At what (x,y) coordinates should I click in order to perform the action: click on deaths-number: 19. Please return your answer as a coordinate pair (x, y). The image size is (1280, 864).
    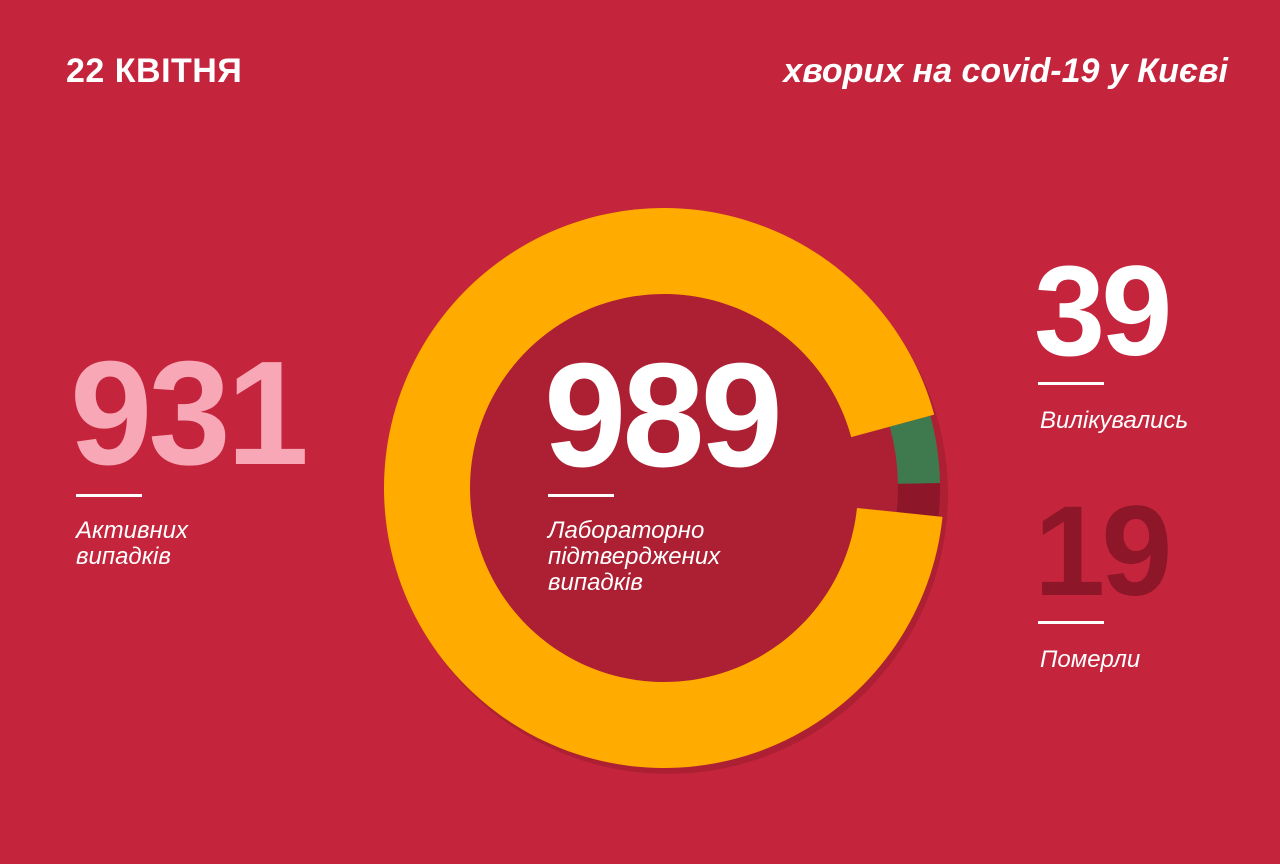
    Looking at the image, I should click on (1103, 551).